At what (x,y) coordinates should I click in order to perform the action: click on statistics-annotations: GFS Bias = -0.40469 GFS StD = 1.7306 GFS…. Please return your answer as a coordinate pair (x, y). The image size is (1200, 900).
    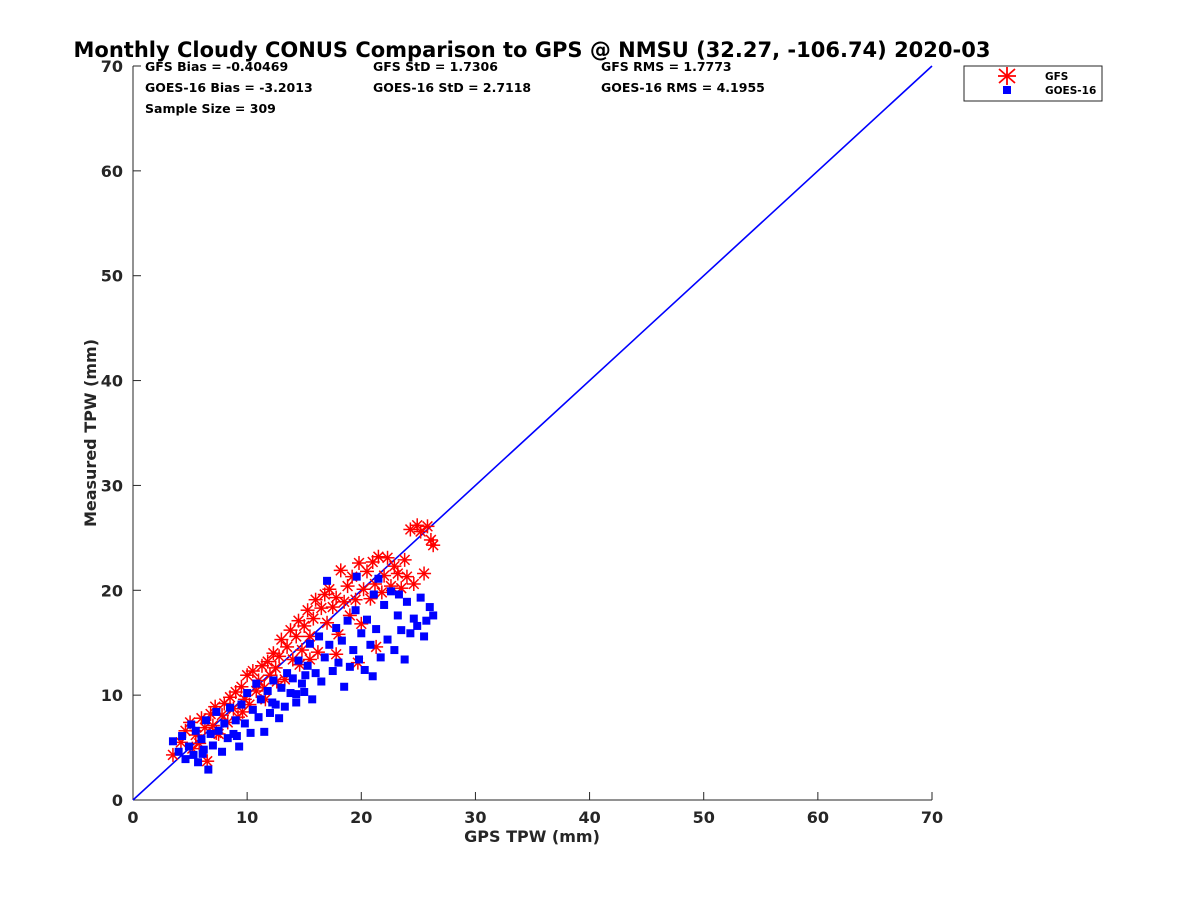
    Looking at the image, I should click on (455, 87).